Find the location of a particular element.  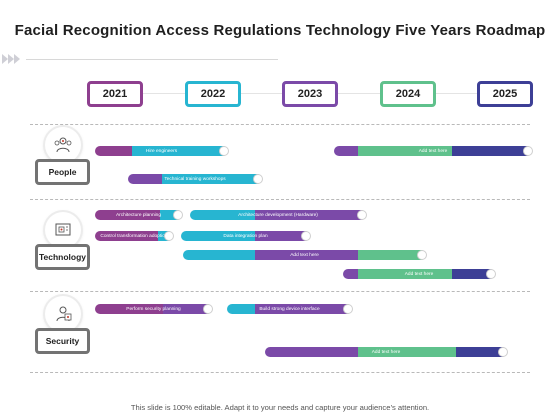

year-2022: 2022 is located at coordinates (213, 94).